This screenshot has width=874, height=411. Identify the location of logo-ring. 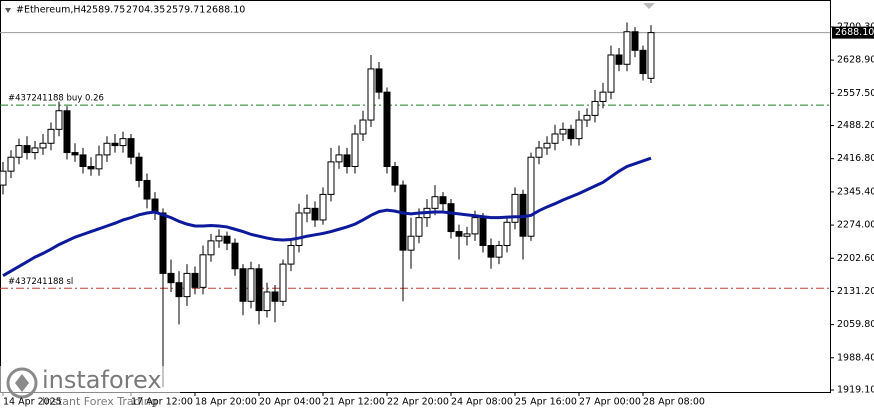
(22, 383).